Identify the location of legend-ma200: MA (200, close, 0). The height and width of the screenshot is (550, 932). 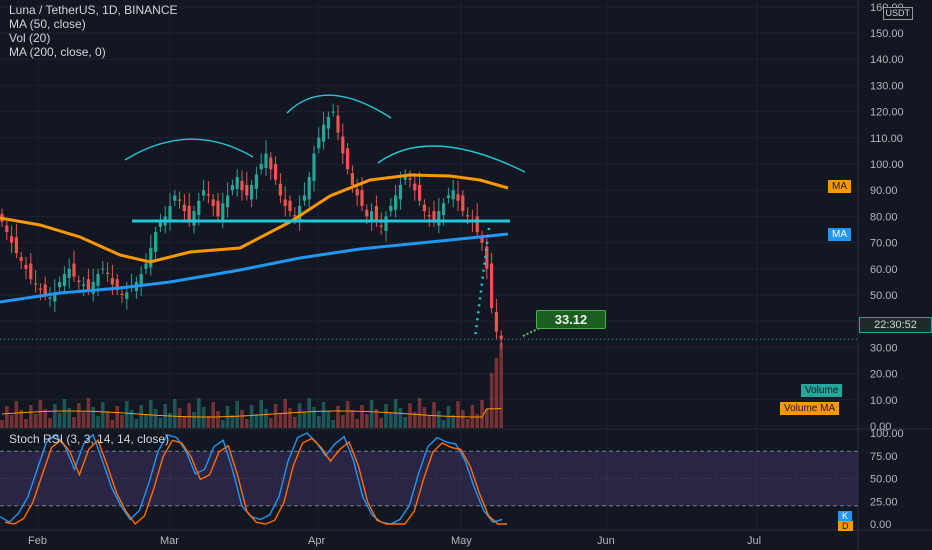
(57, 52).